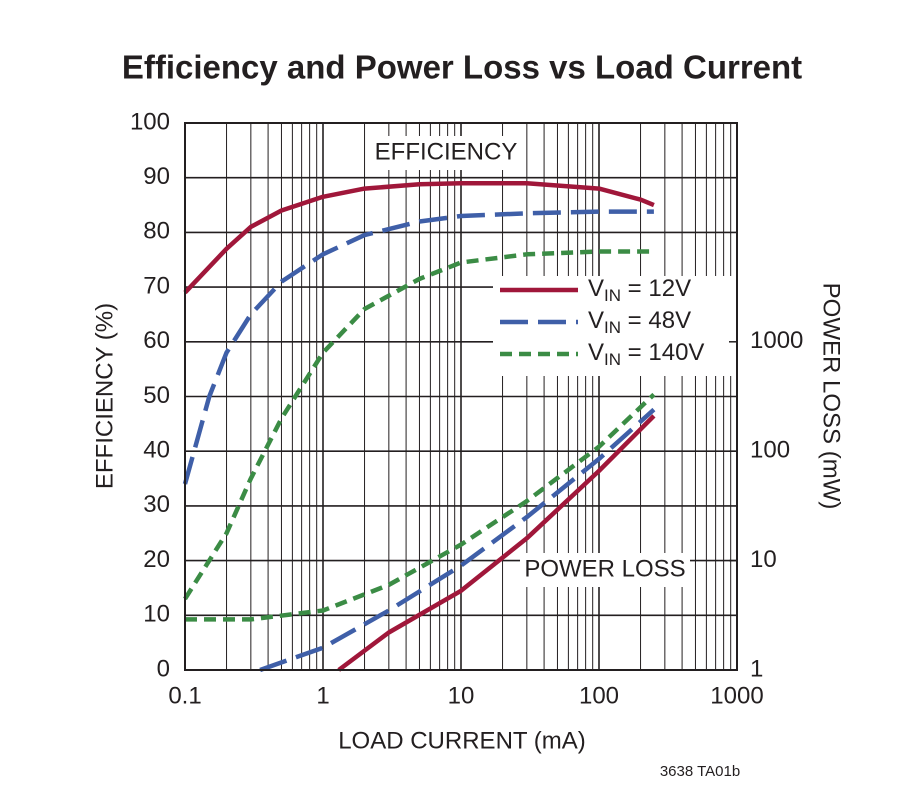  Describe the element at coordinates (599, 695) in the screenshot. I see `x-tick-label: 100` at that location.